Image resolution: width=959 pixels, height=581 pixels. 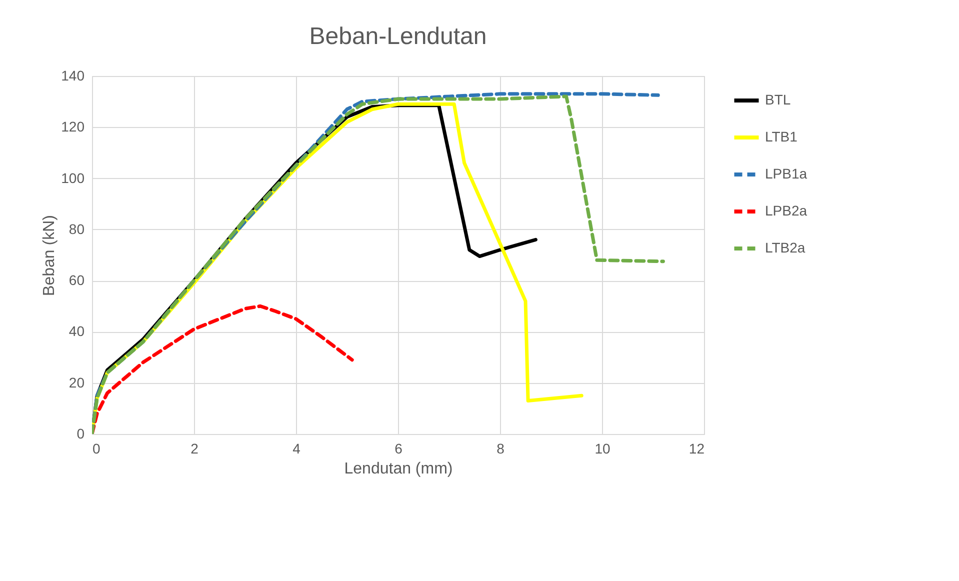 What do you see at coordinates (602, 448) in the screenshot?
I see `x-tick-label: 10` at bounding box center [602, 448].